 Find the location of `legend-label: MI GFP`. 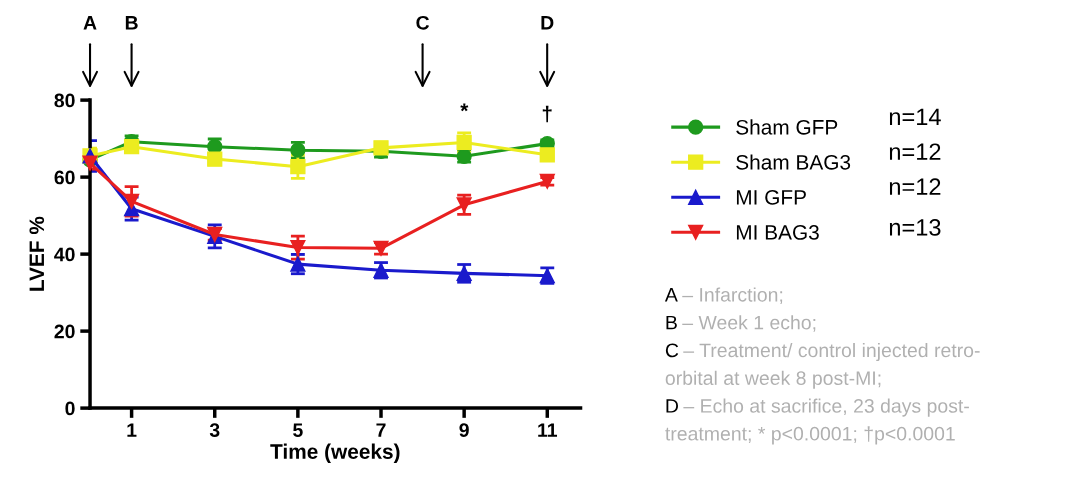

legend-label: MI GFP is located at coordinates (771, 197).